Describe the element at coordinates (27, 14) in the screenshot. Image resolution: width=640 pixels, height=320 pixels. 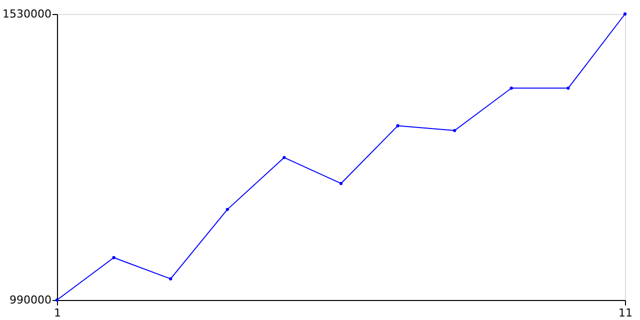
I see `y-tick-label: 1530000` at that location.